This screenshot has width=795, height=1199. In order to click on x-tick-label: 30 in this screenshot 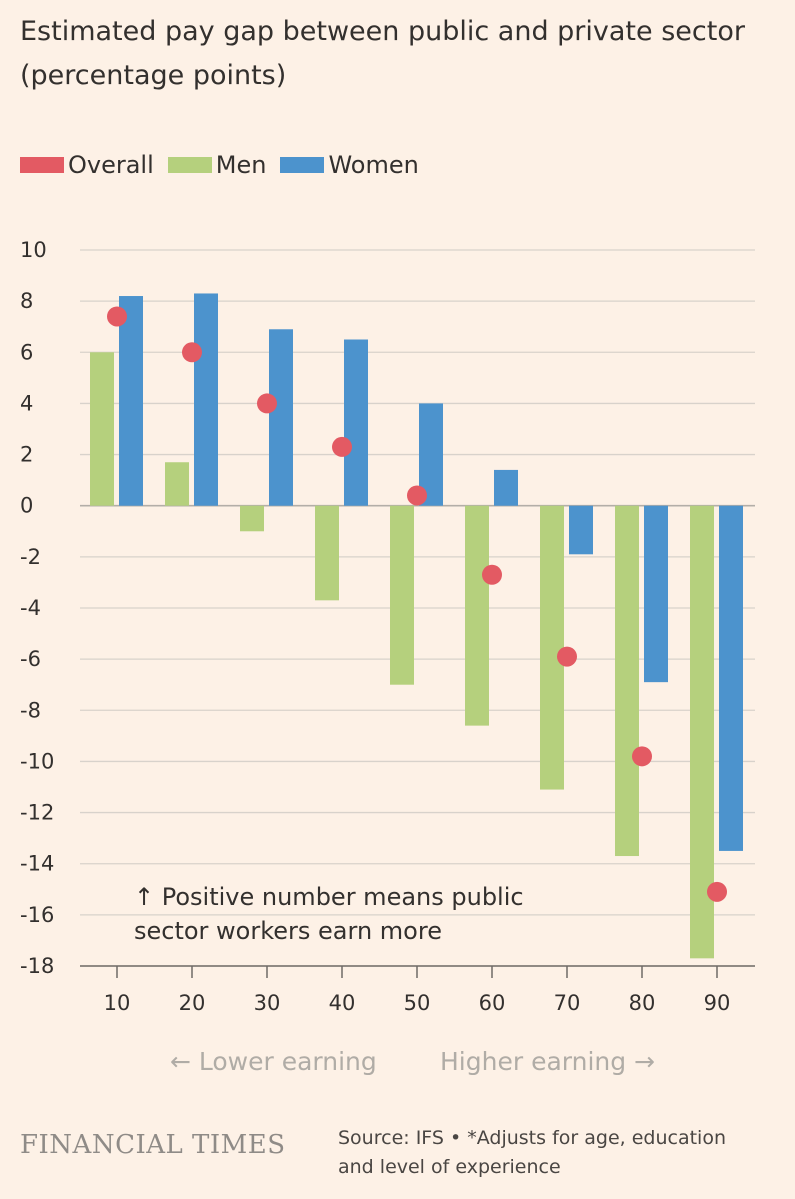, I will do `click(267, 1003)`.